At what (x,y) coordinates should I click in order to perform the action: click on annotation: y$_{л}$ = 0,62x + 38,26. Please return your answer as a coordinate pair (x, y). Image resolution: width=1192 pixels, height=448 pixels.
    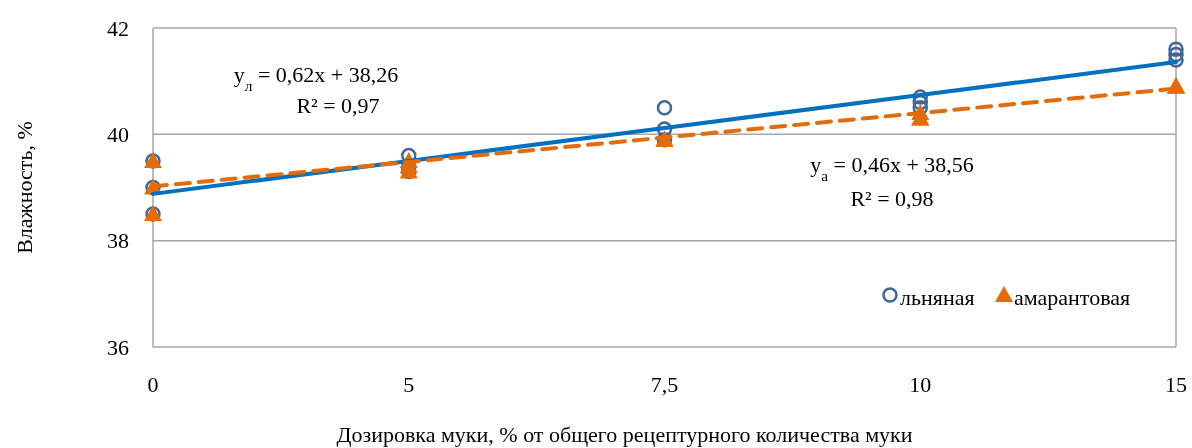
    Looking at the image, I should click on (316, 78).